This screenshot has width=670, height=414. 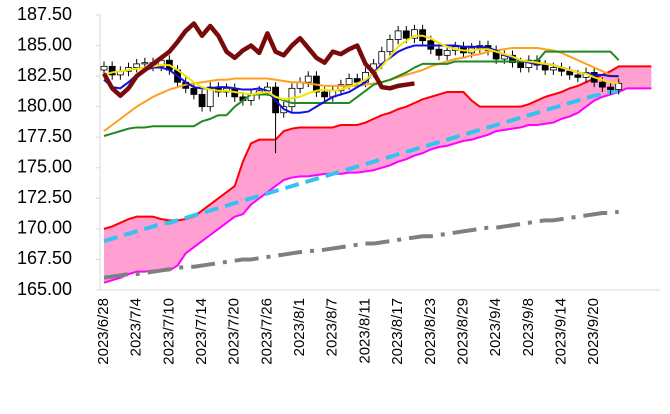 What do you see at coordinates (299, 327) in the screenshot?
I see `x-tick-label: 2023/8/1` at bounding box center [299, 327].